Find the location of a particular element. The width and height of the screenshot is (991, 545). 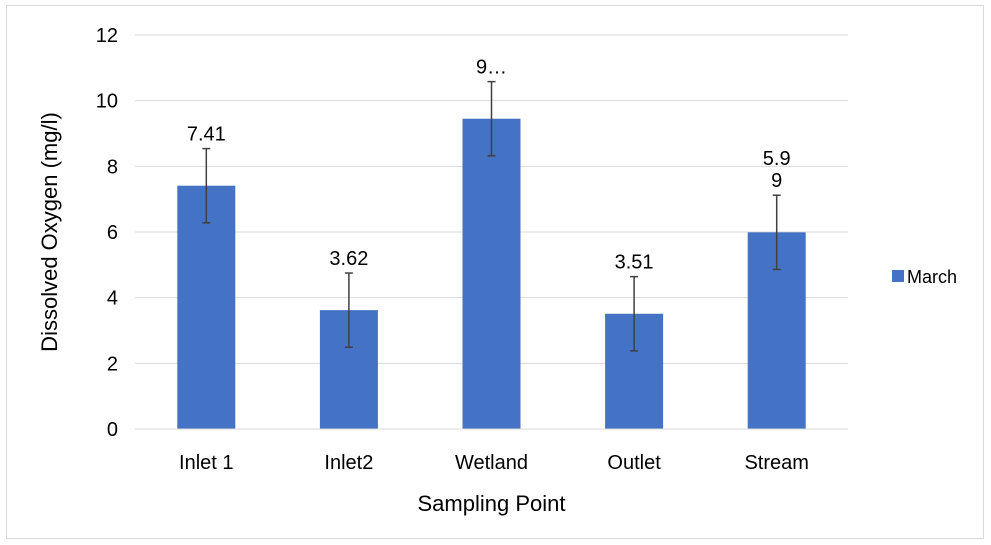

x-tick-label: Wetland is located at coordinates (491, 463).